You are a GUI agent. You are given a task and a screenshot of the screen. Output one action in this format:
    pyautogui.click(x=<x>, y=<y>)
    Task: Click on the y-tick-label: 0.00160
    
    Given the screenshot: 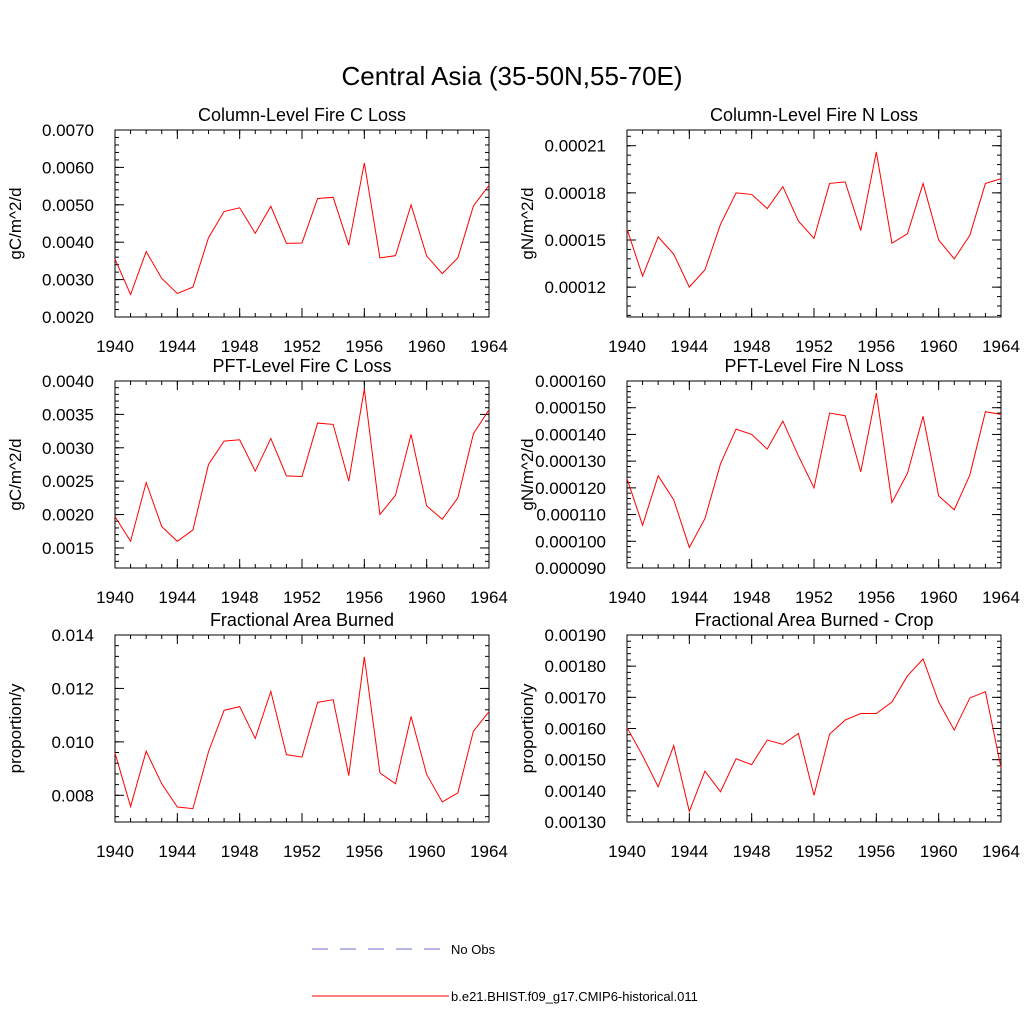 What is the action you would take?
    pyautogui.click(x=575, y=729)
    